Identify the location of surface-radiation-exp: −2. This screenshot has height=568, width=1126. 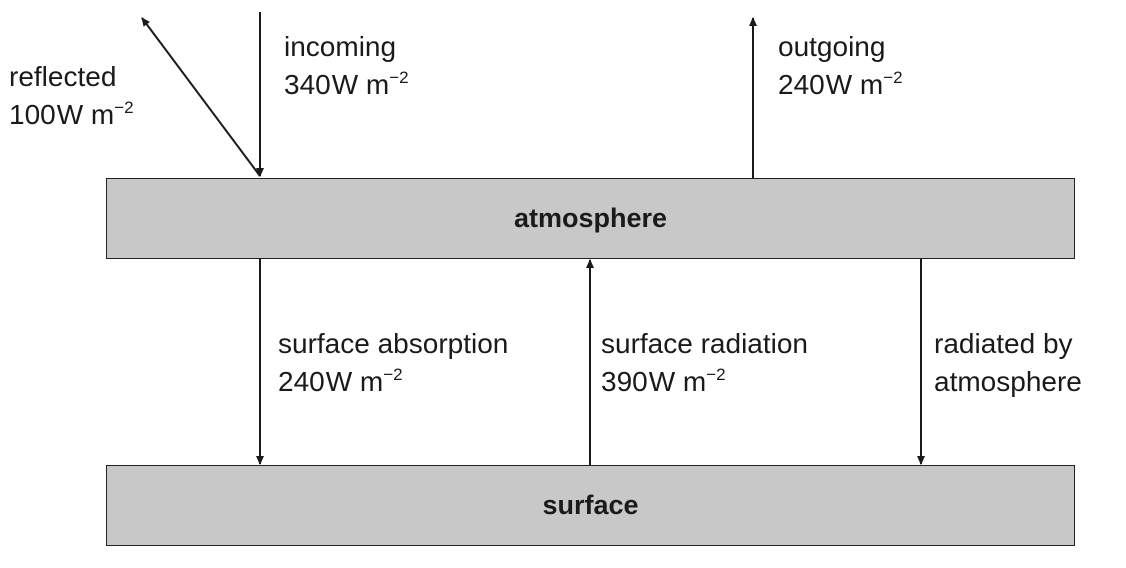
(716, 374).